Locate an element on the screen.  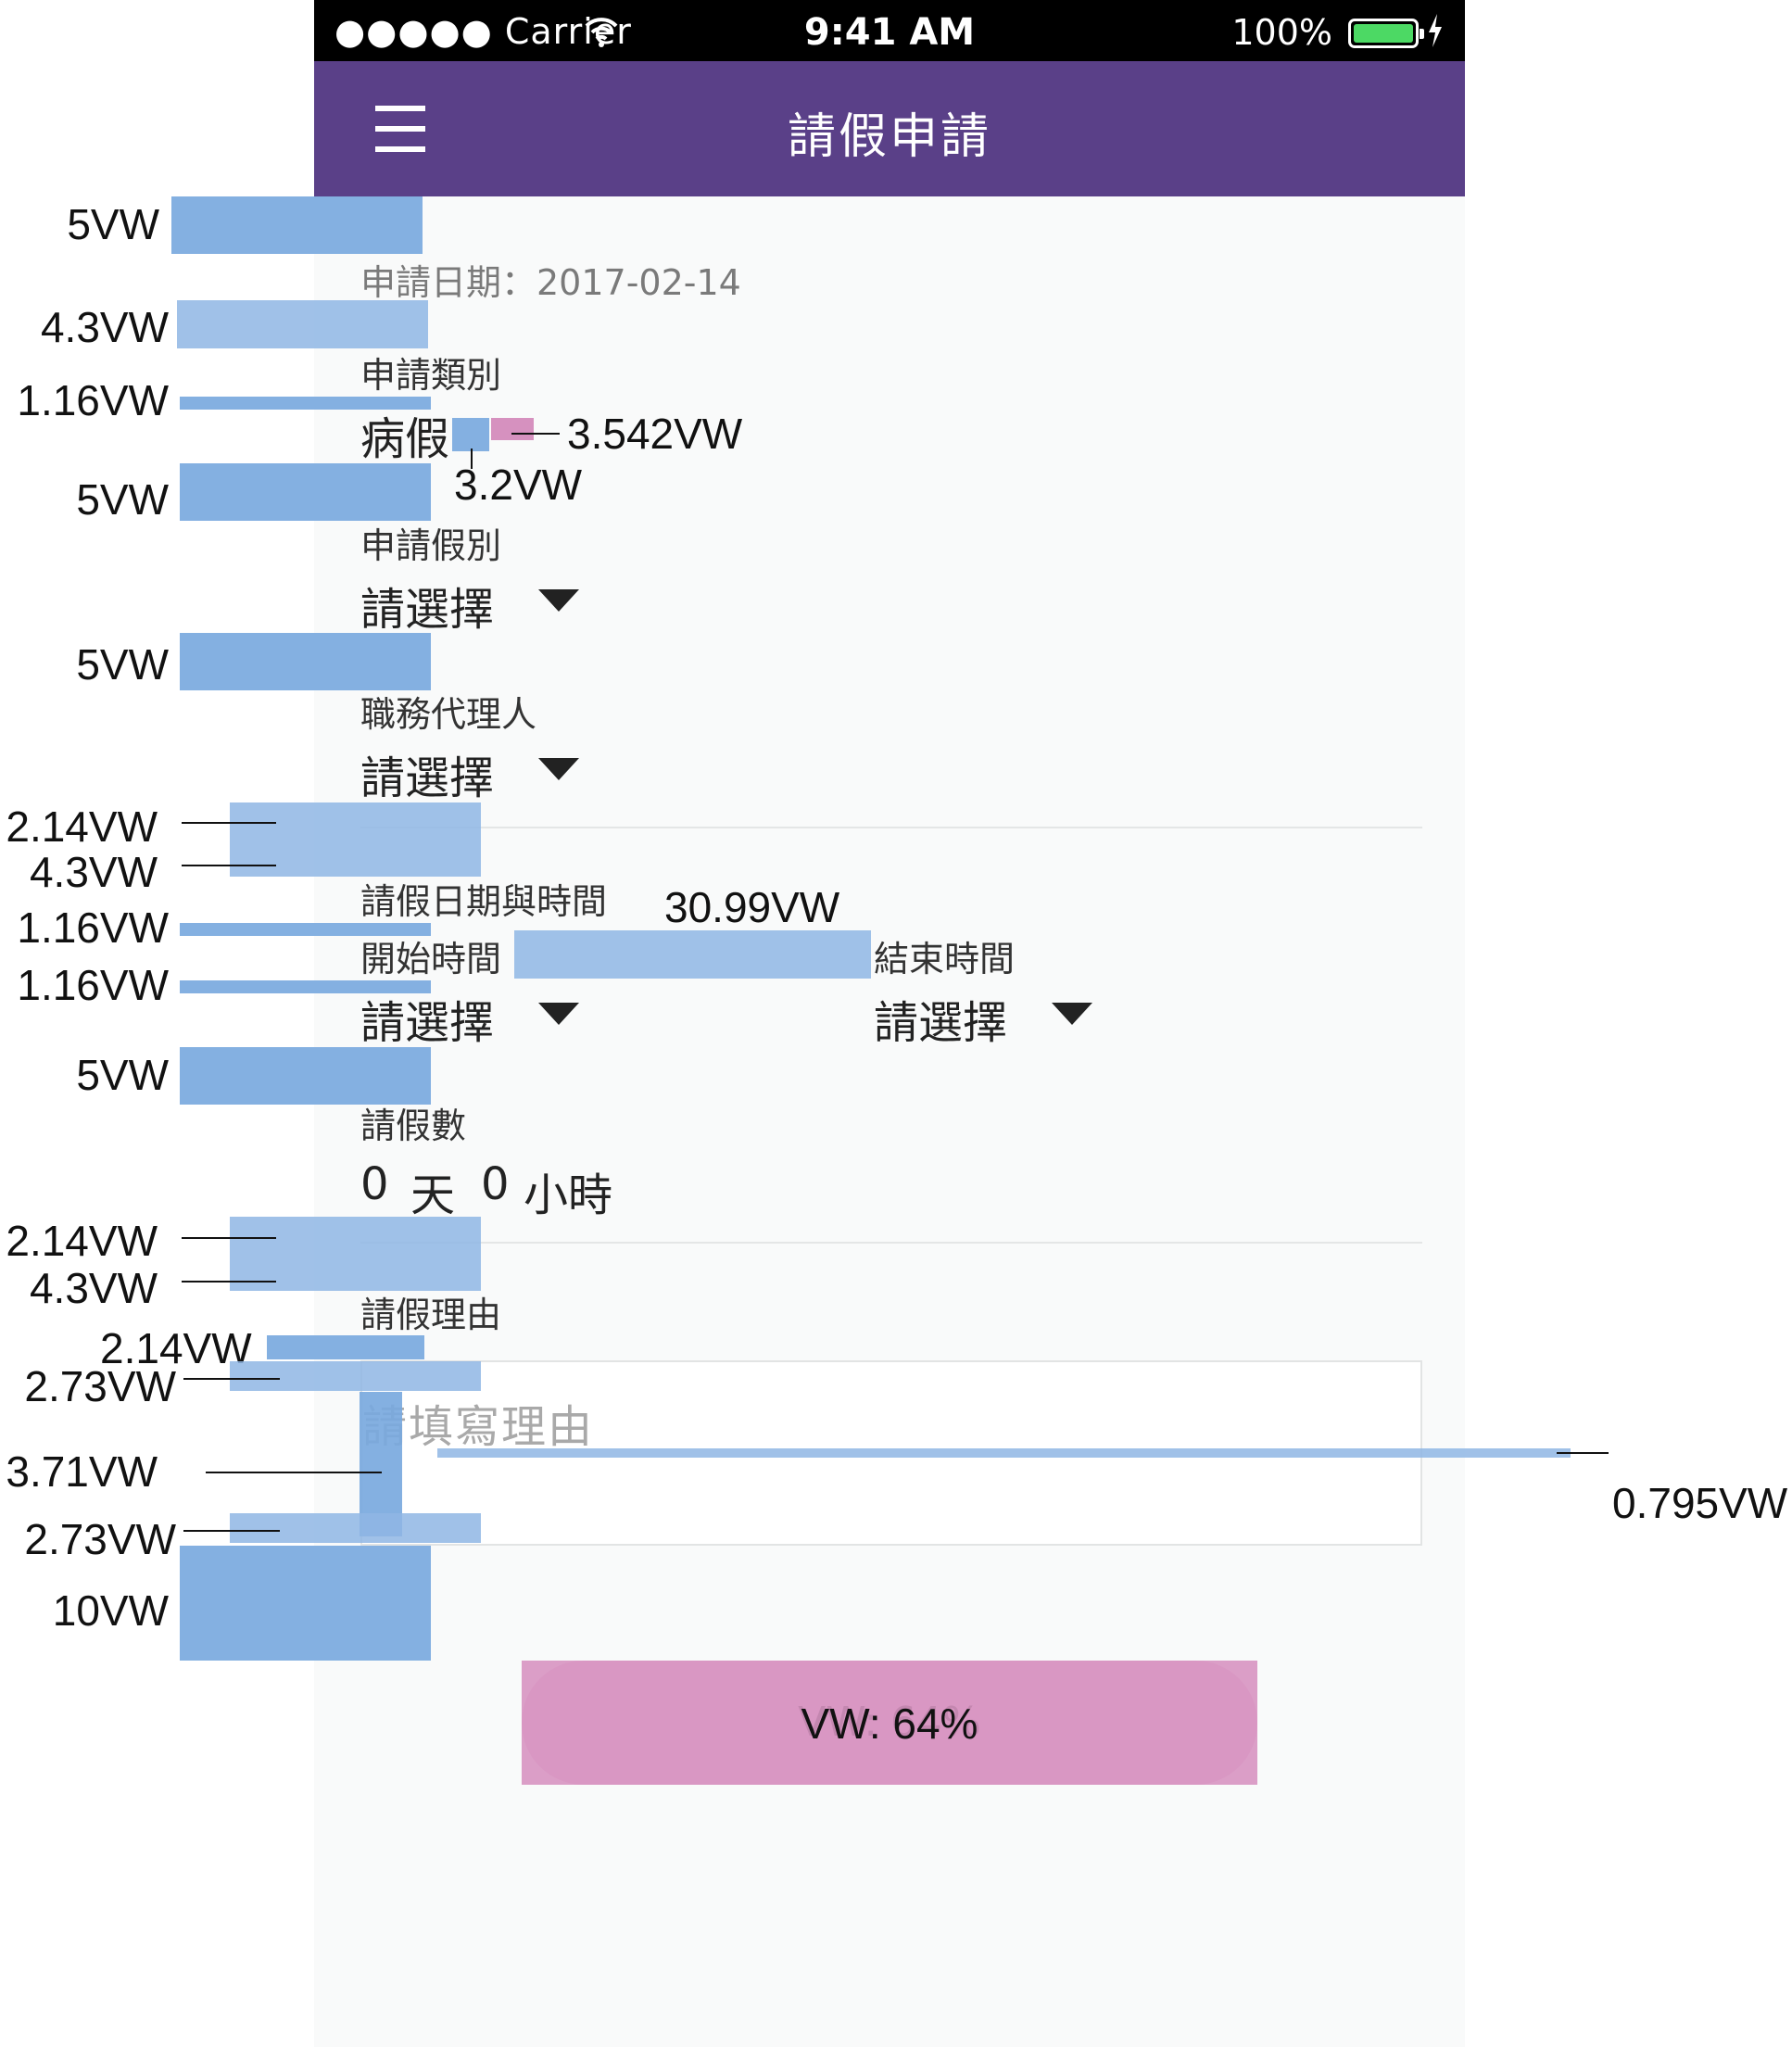
days-value: 0 is located at coordinates (374, 1184).